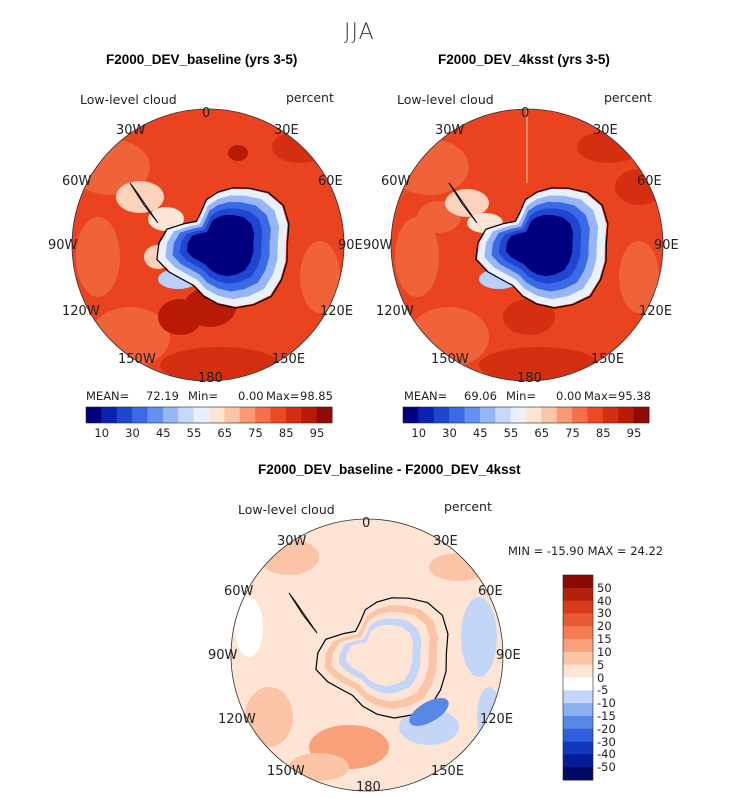 The image size is (733, 798). What do you see at coordinates (368, 787) in the screenshot?
I see `panel3-lon-180: 180` at bounding box center [368, 787].